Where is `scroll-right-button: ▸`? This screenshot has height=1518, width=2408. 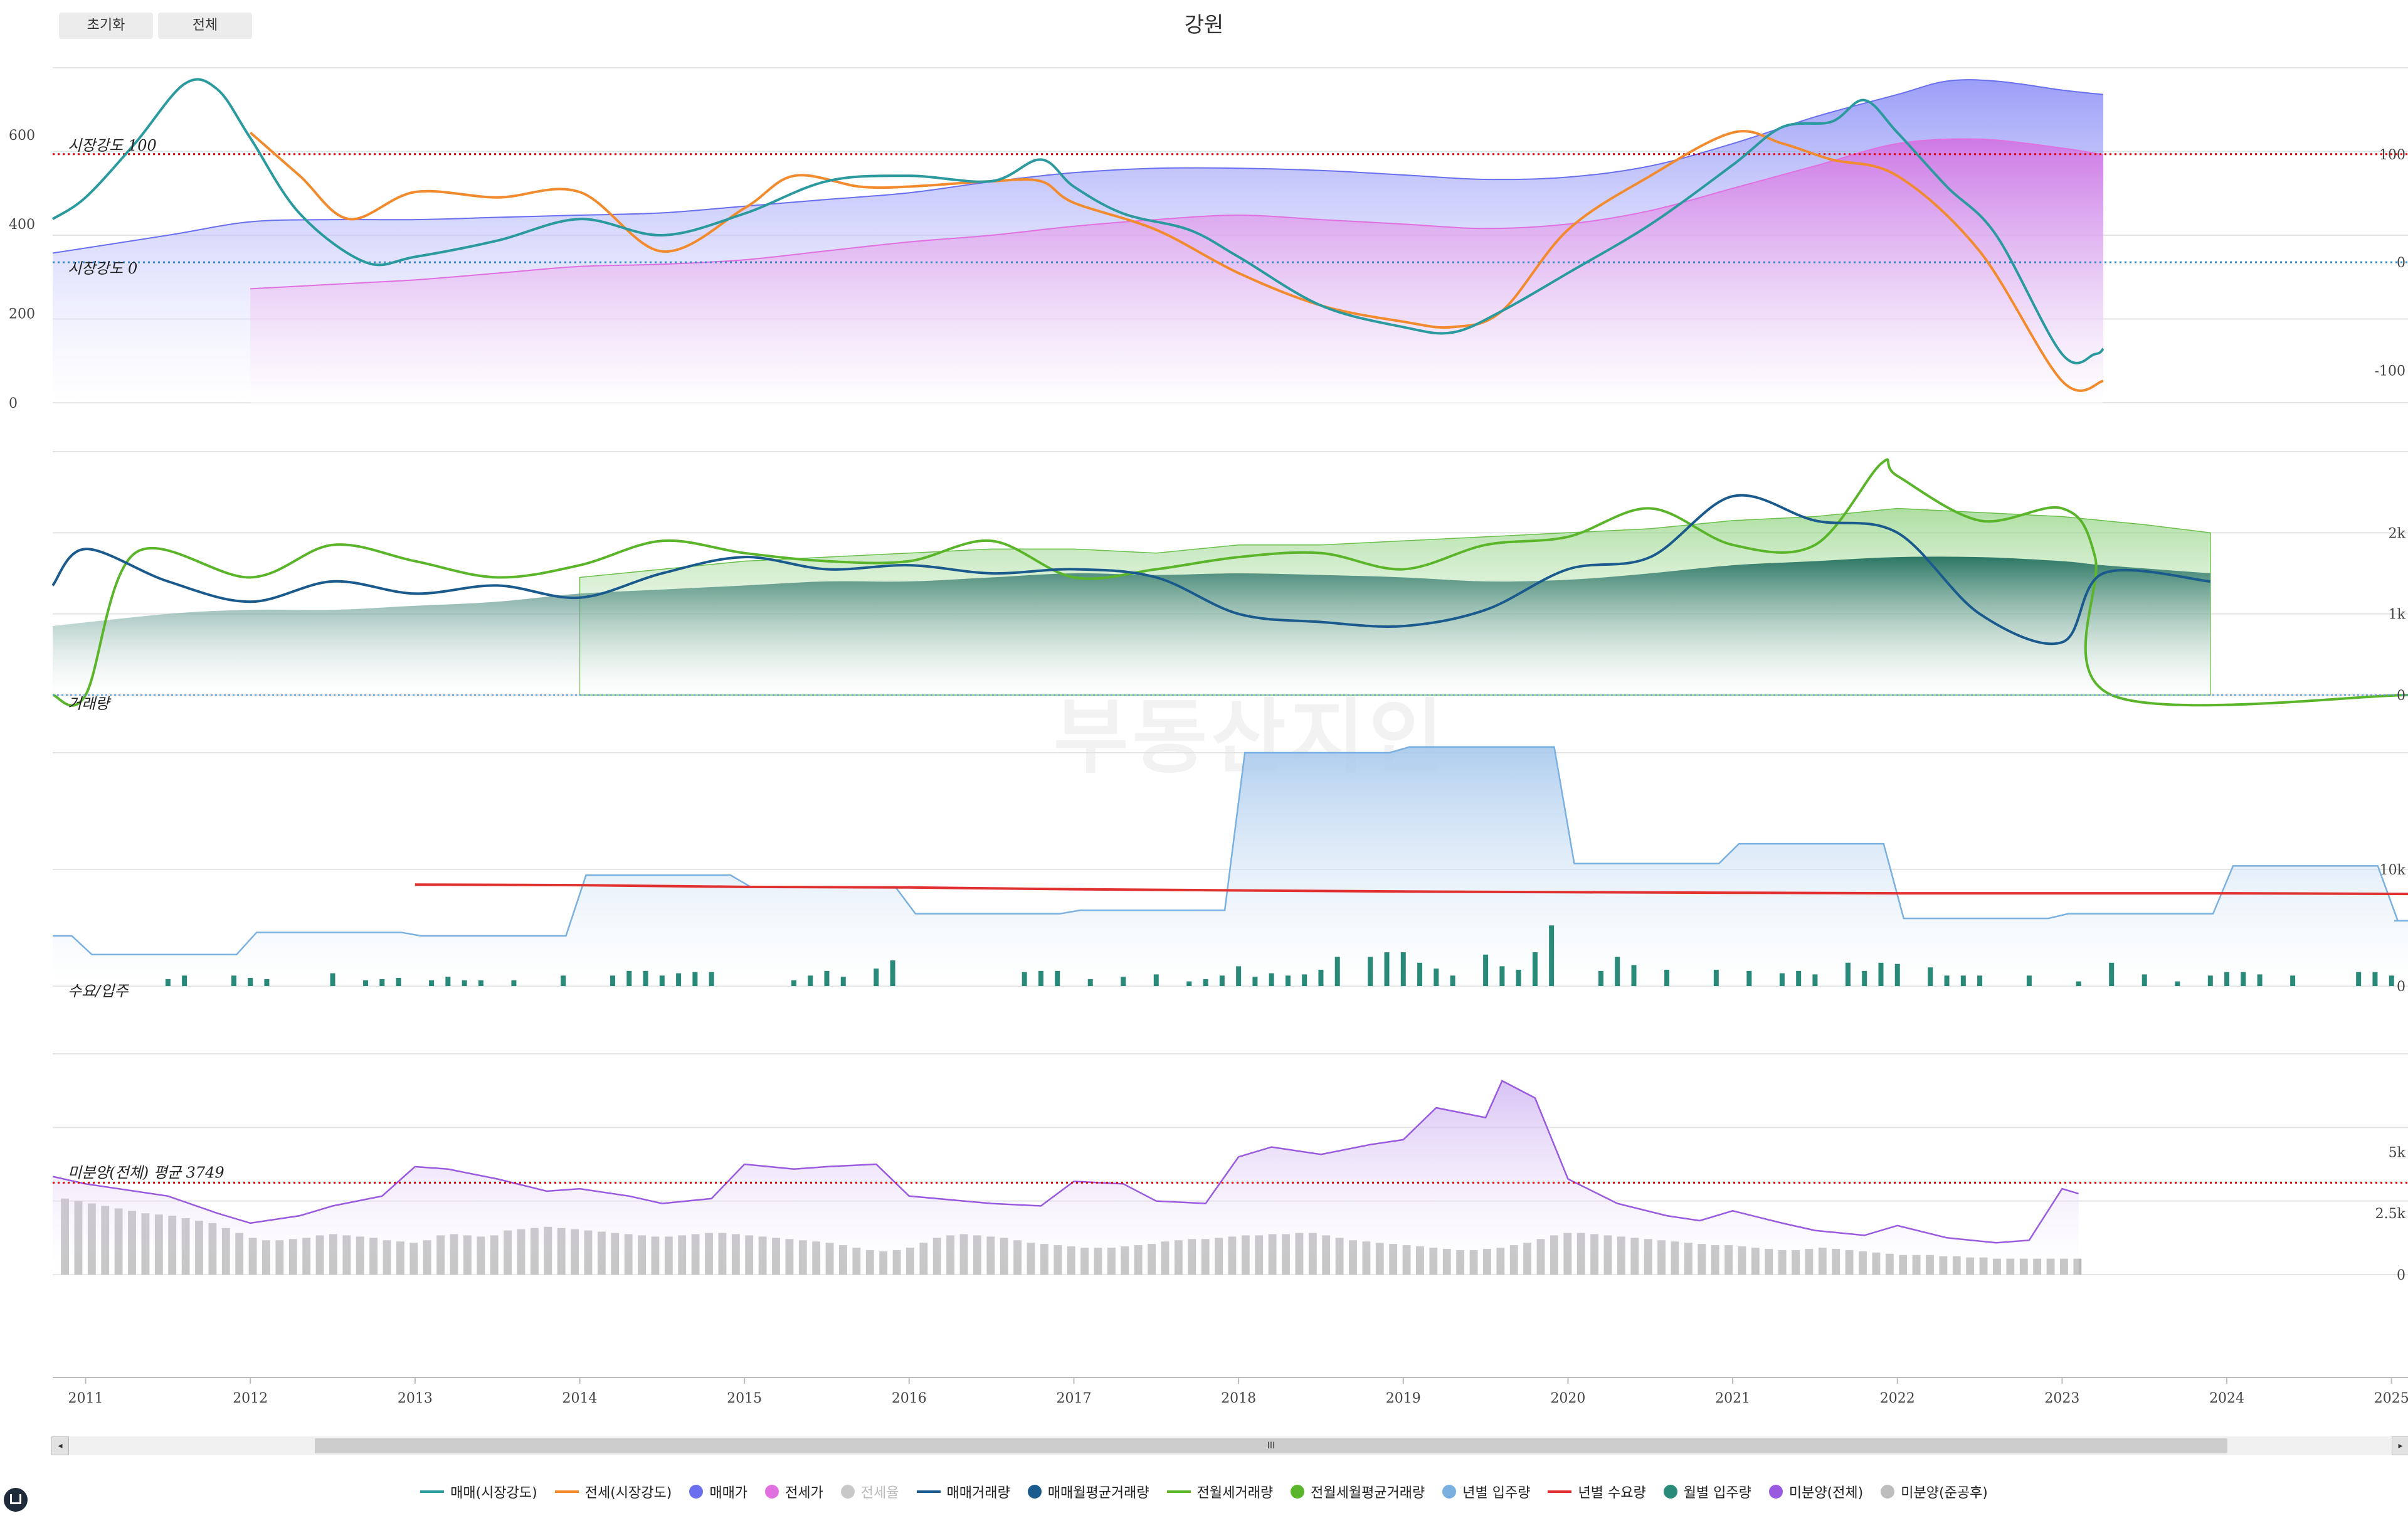 scroll-right-button: ▸ is located at coordinates (2400, 1446).